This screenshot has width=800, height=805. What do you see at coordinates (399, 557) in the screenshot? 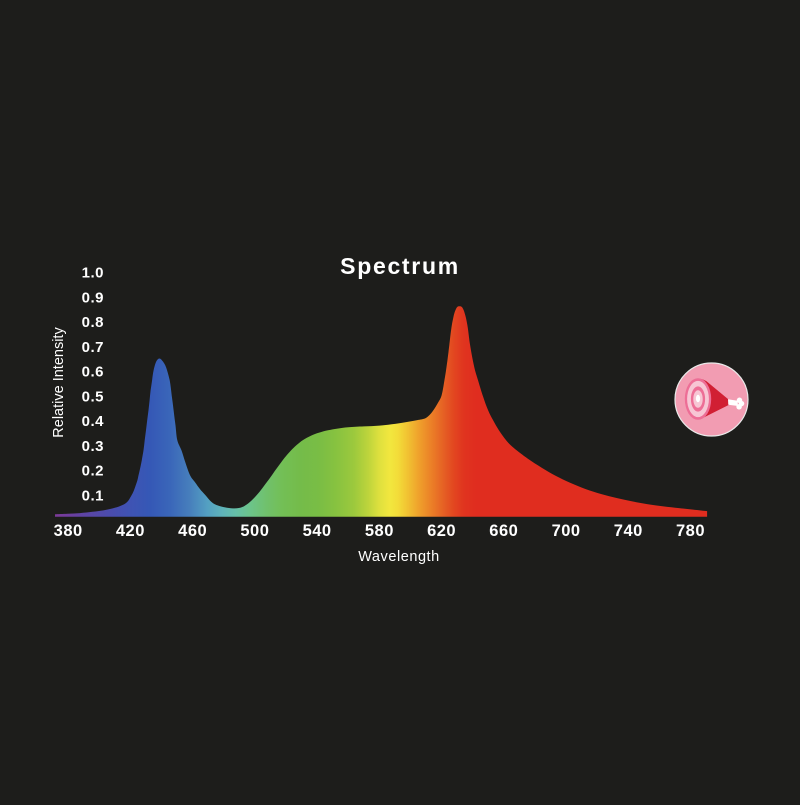
I see `svg-text: Wavelength` at bounding box center [399, 557].